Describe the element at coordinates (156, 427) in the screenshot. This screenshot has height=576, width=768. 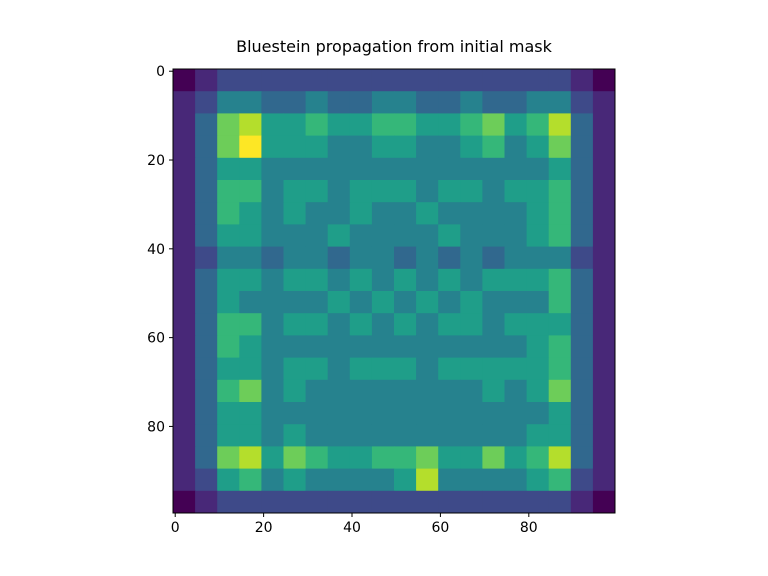
I see `y-tick-label: 80` at that location.